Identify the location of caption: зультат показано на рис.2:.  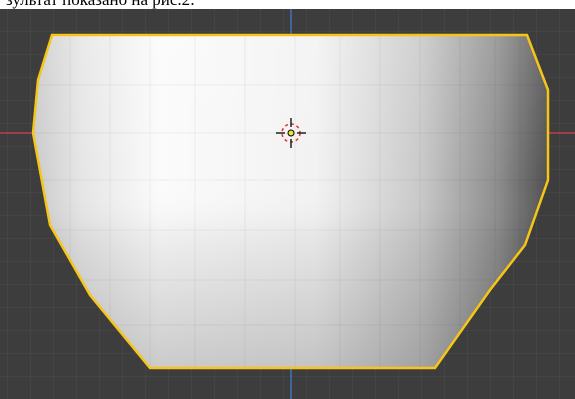
(287, 4).